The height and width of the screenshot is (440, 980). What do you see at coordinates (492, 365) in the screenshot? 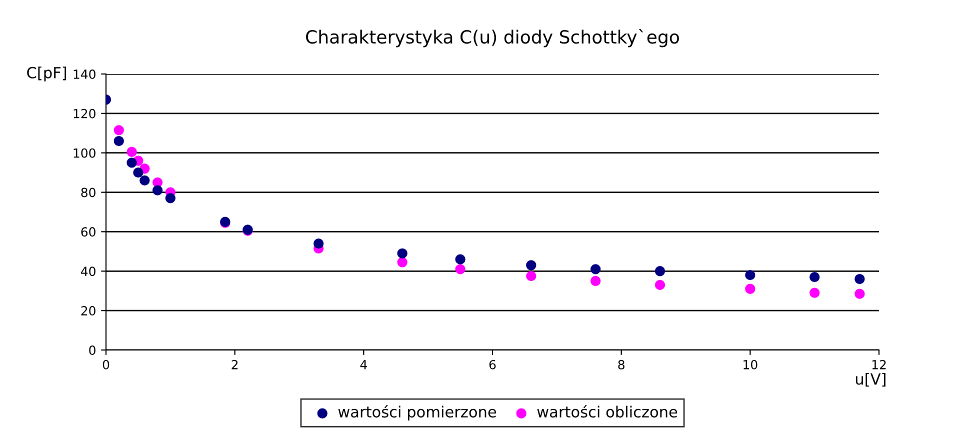
I see `x-tick-label: 6` at bounding box center [492, 365].